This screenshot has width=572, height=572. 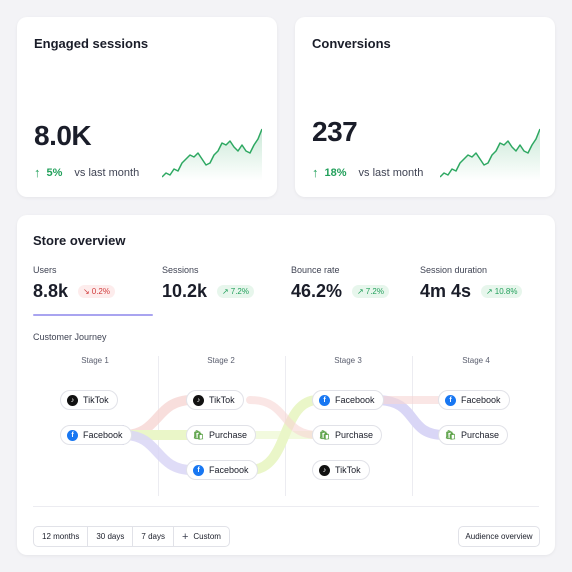 What do you see at coordinates (185, 291) in the screenshot?
I see `metric-value: 10.2k` at bounding box center [185, 291].